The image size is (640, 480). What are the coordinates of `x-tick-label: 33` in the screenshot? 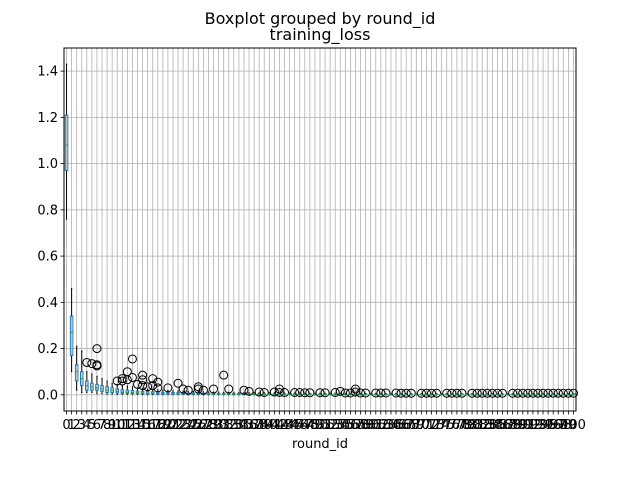 It's located at (234, 425).